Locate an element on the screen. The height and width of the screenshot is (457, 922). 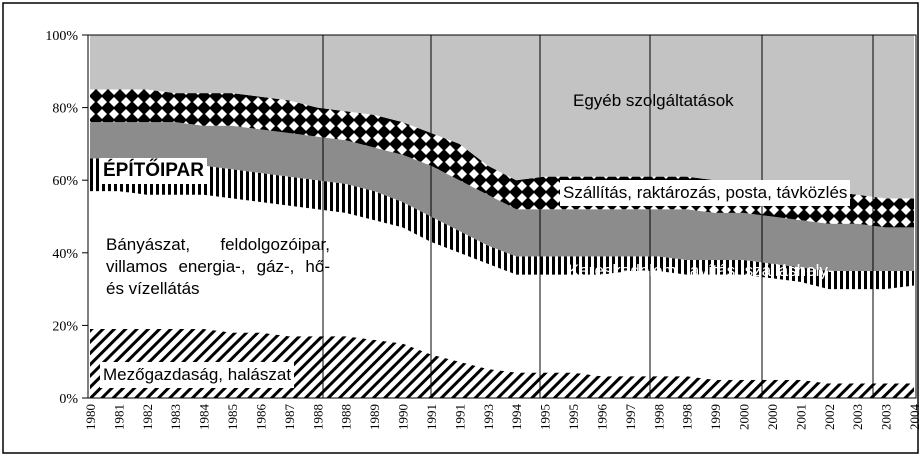
series-label-box: Mezőgazdaság, halászat is located at coordinates (197, 375).